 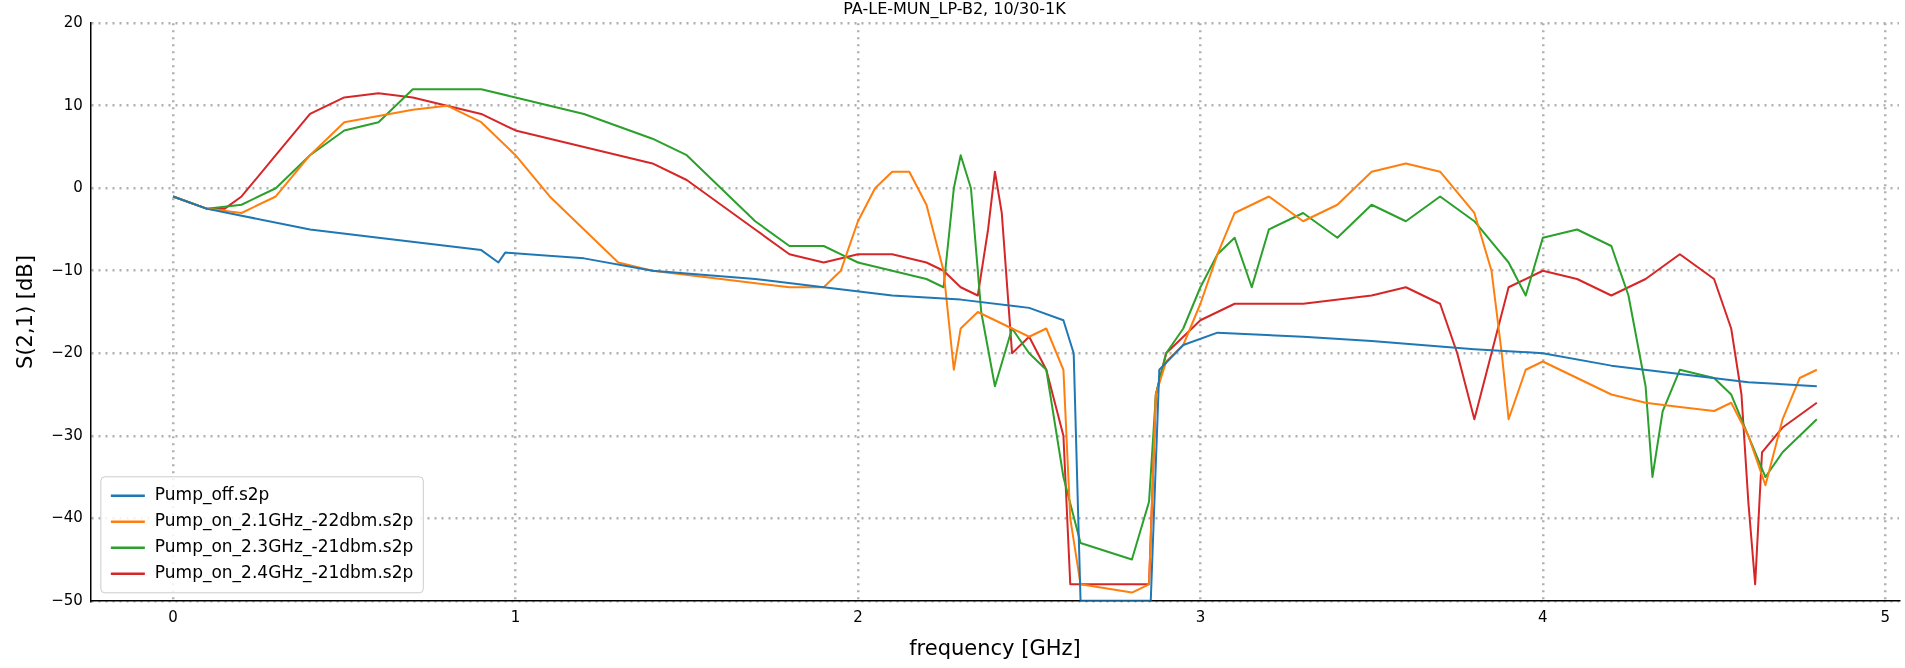 I want to click on y-tick-label: 0, so click(x=78, y=187).